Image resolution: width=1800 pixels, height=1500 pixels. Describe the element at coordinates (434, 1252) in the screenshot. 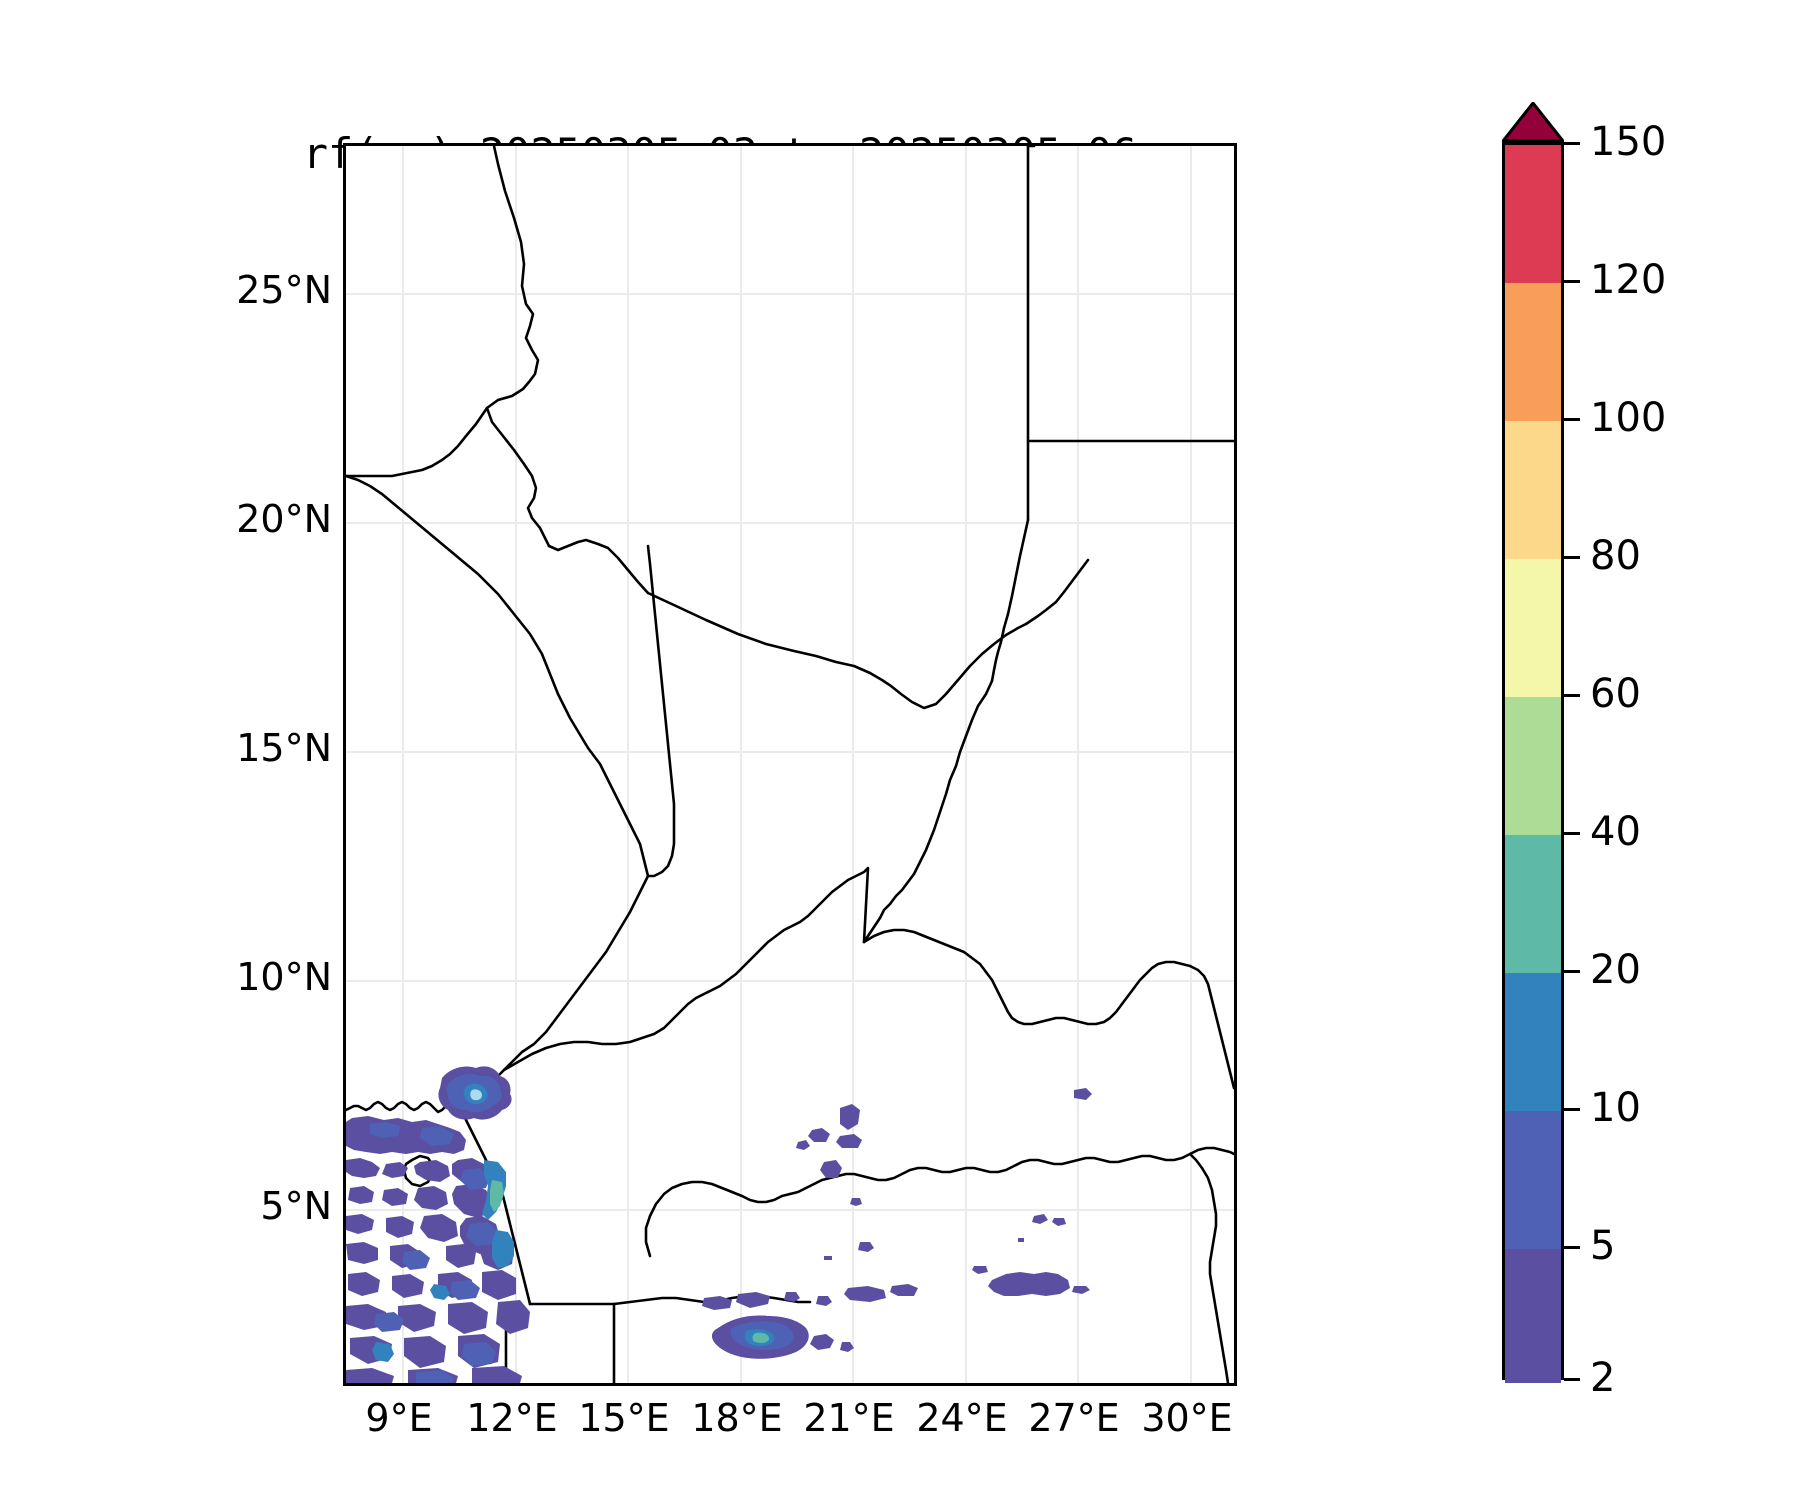

I see `rain-cells-gulf-of-guinea-mid` at that location.